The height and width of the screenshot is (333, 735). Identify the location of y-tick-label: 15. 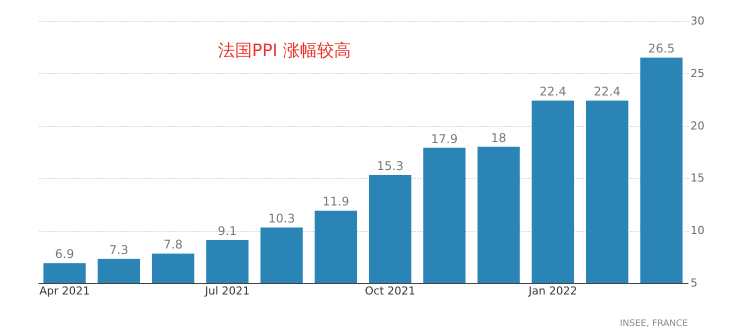
(697, 178).